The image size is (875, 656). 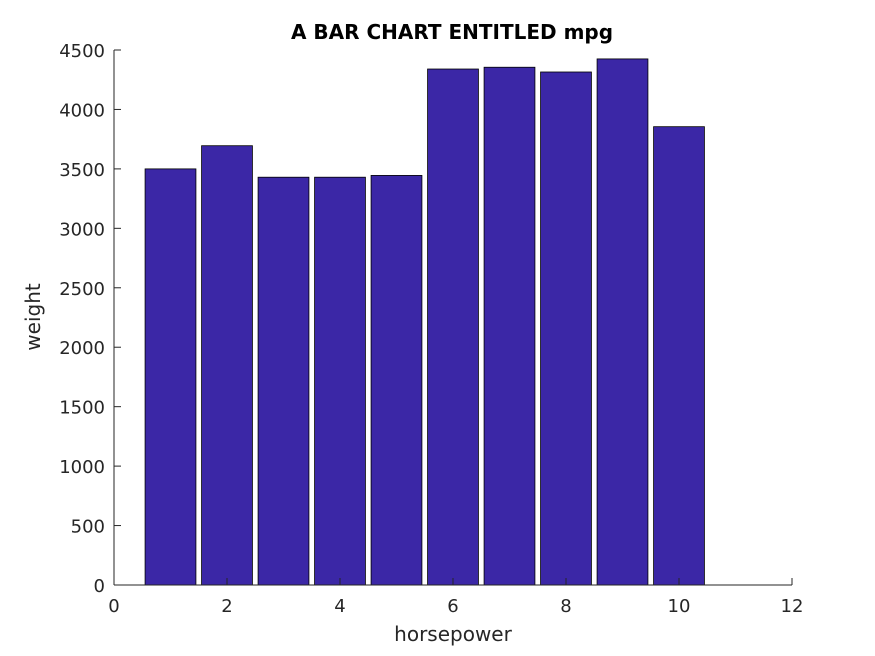 I want to click on y-tick-label-3500: 3500, so click(x=82, y=170).